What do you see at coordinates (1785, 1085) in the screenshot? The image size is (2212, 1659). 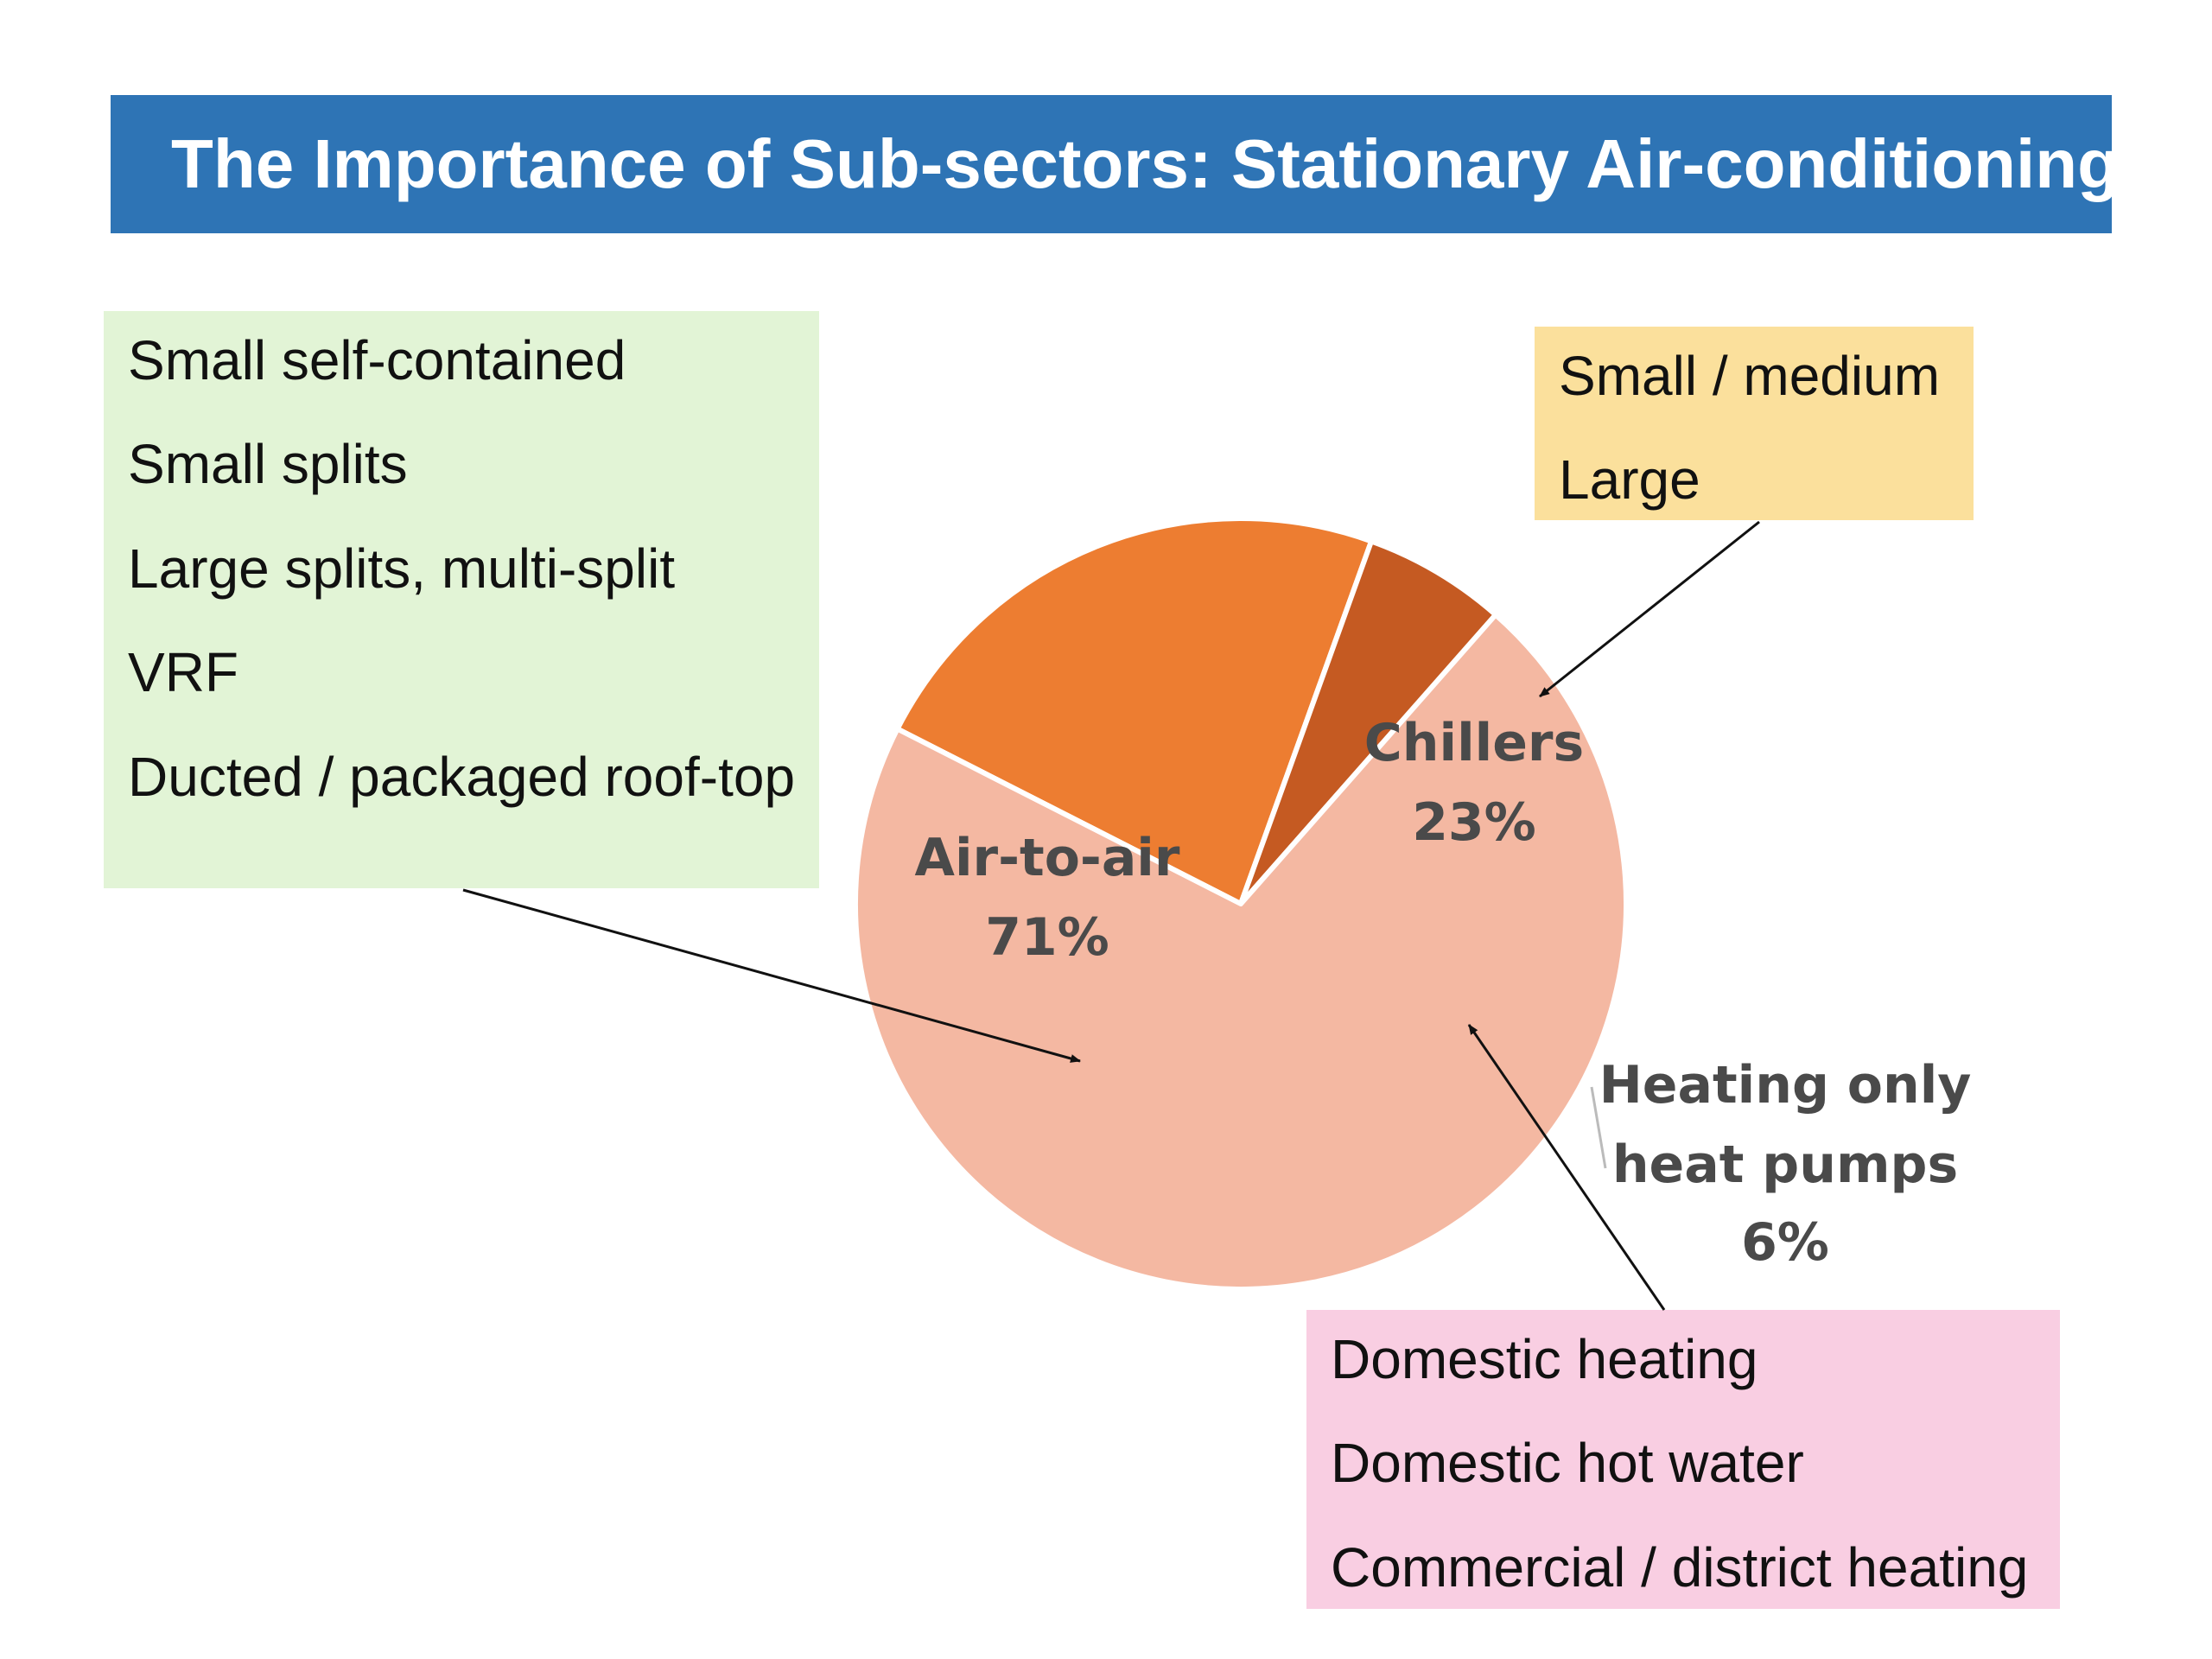 I see `slice-name-label: Heating only` at bounding box center [1785, 1085].